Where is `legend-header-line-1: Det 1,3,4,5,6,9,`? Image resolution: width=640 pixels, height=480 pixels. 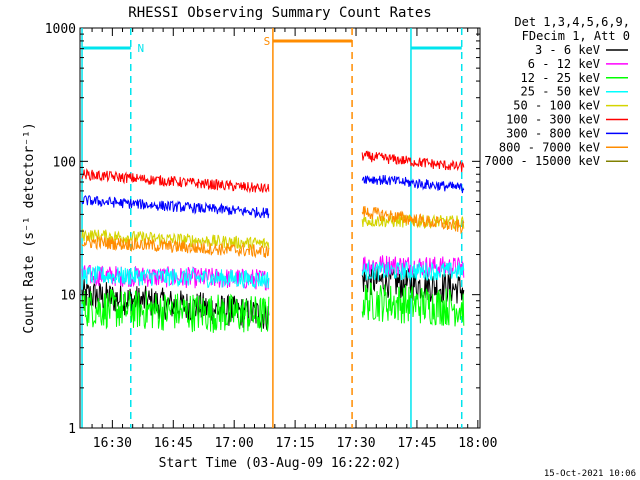
legend-header-line-1: Det 1,3,4,5,6,9, is located at coordinates (572, 22).